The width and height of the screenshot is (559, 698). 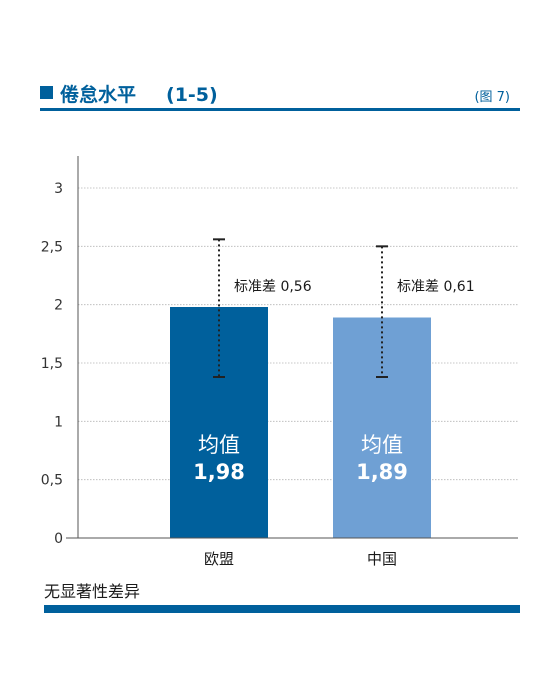 I want to click on footnote: 无显著性差异, so click(x=92, y=591).